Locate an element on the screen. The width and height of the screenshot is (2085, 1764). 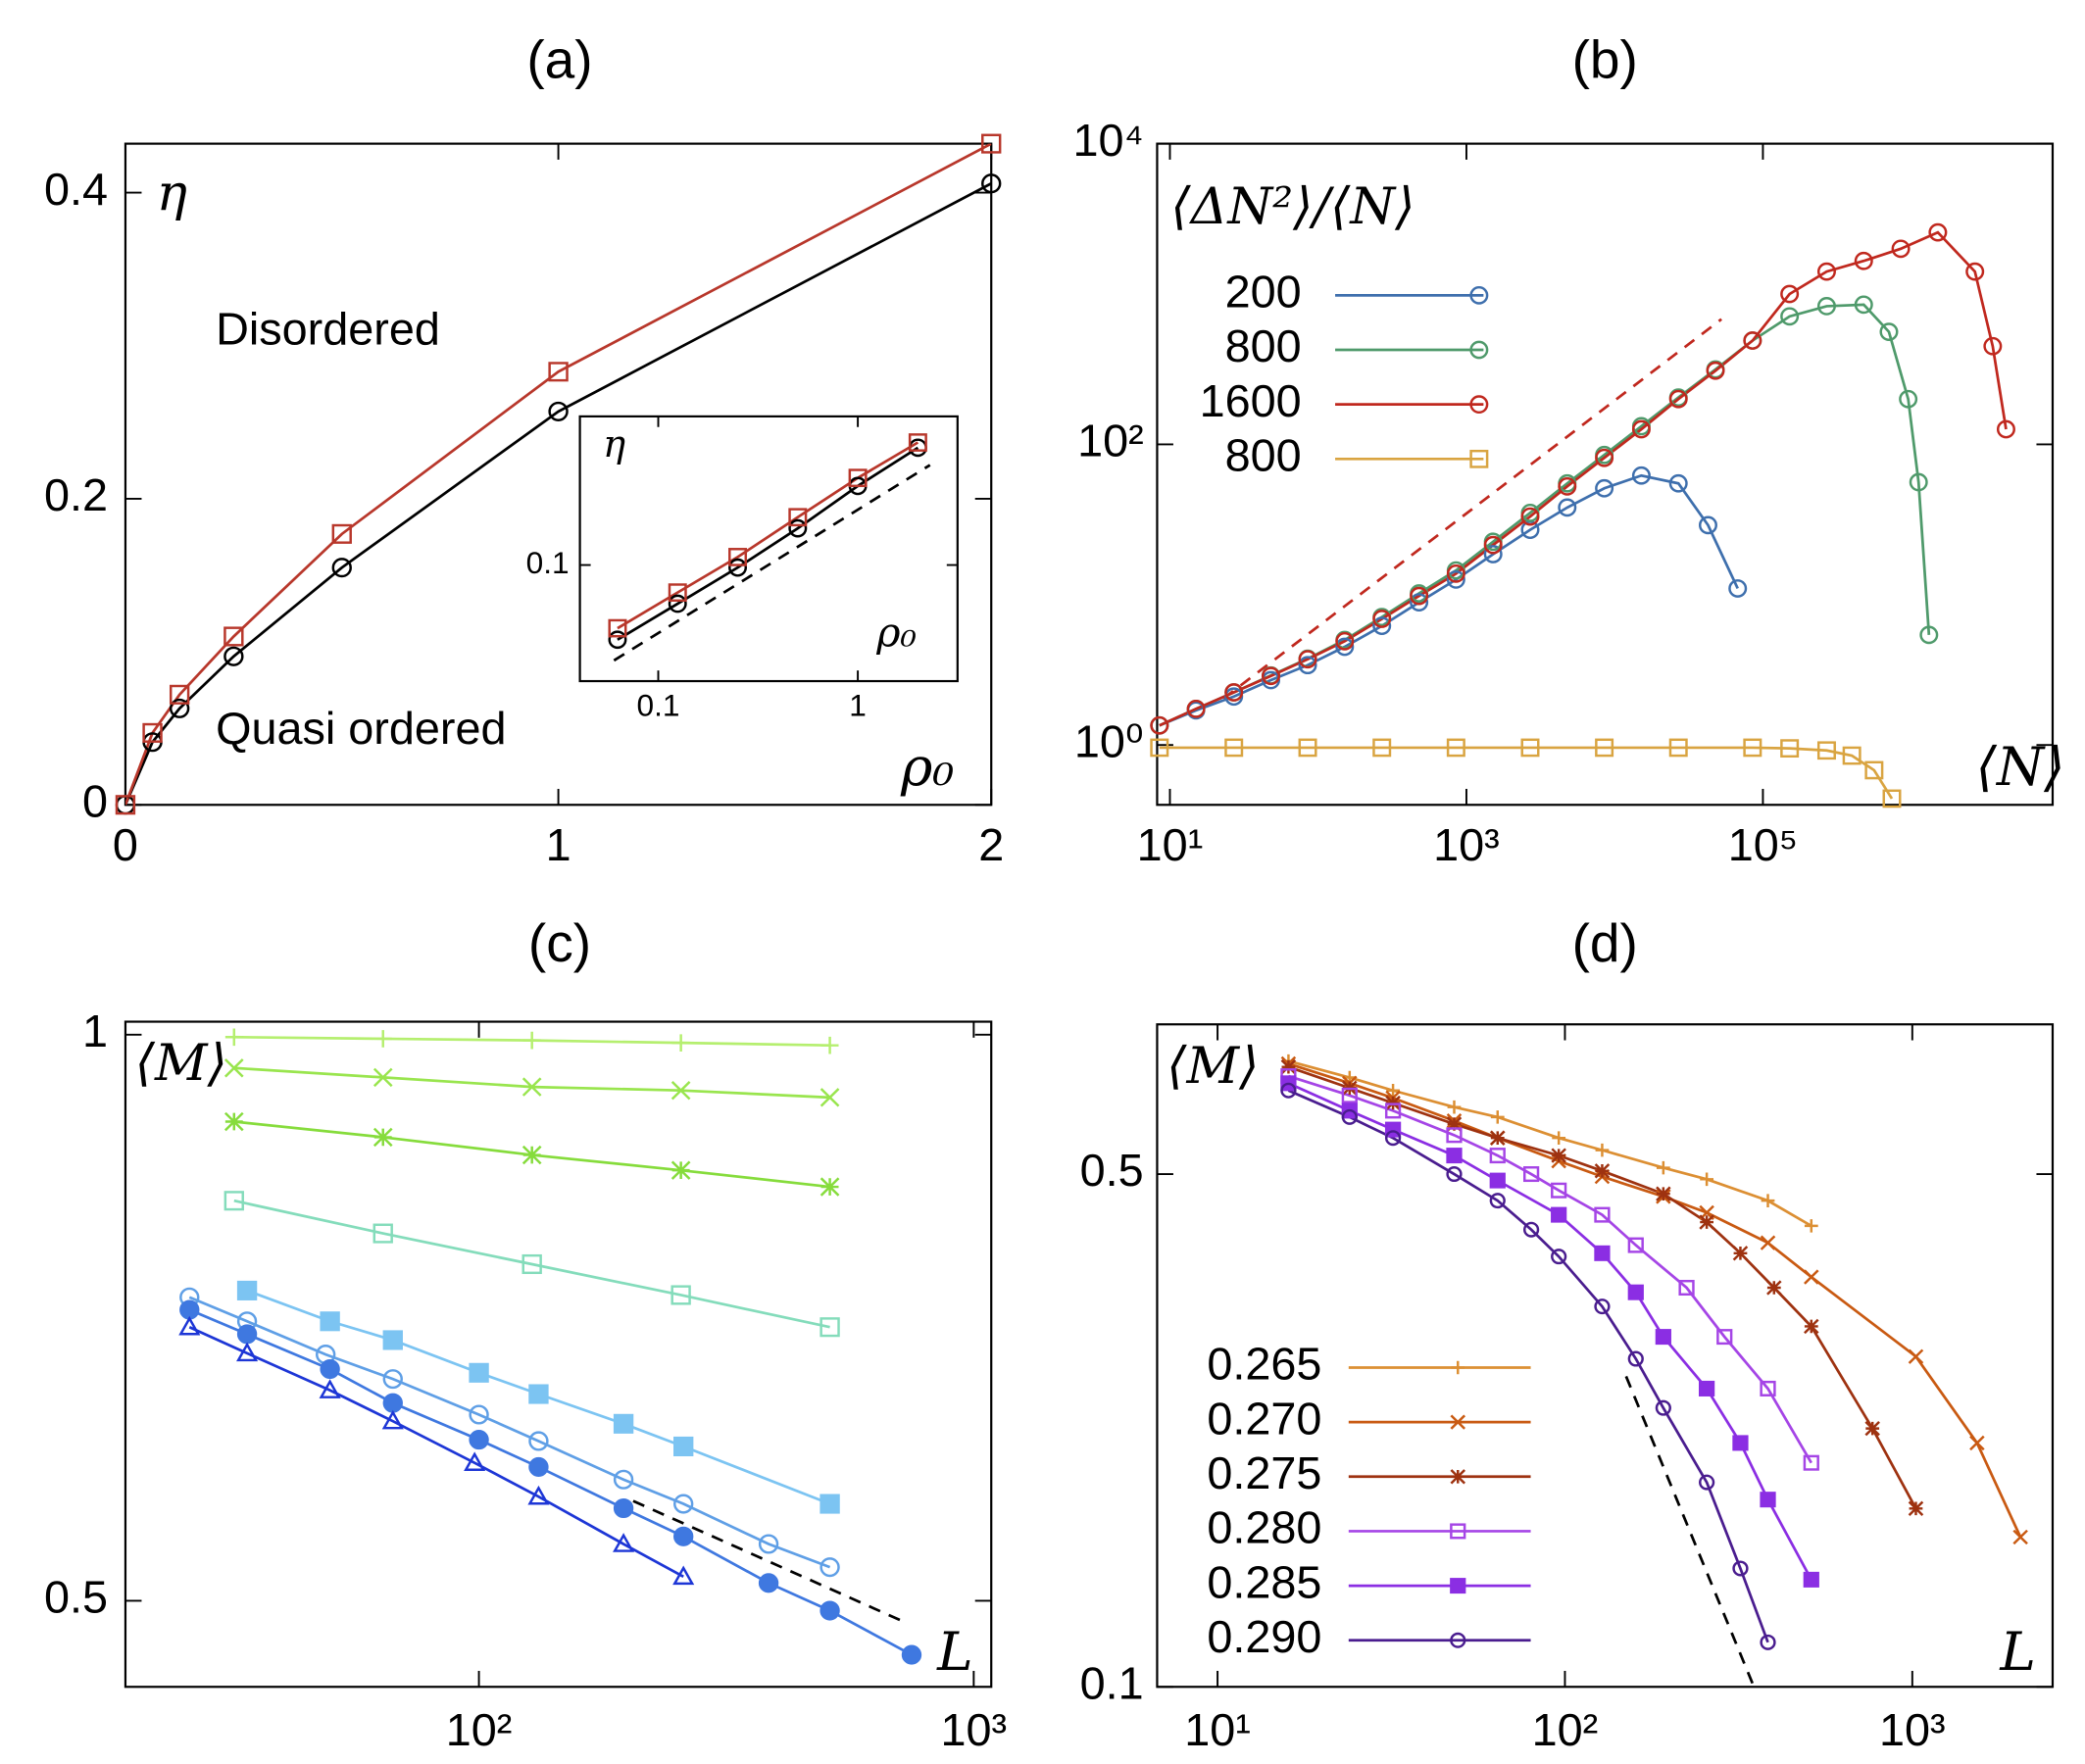
x-tick-label: 10¹ is located at coordinates (1217, 1729).